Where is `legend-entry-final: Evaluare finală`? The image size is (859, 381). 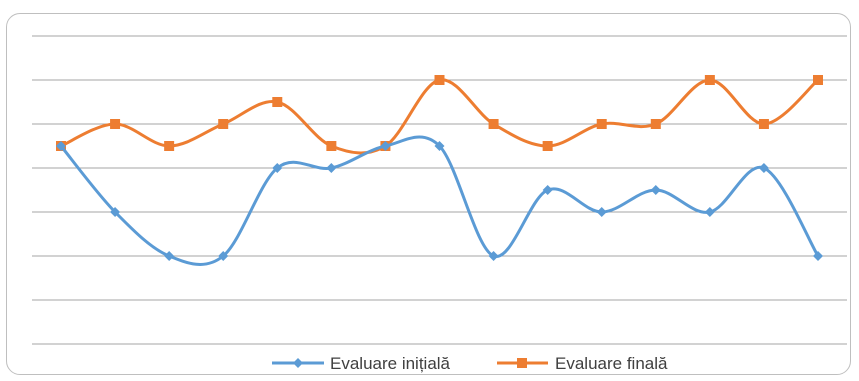
legend-entry-final: Evaluare finală is located at coordinates (582, 363).